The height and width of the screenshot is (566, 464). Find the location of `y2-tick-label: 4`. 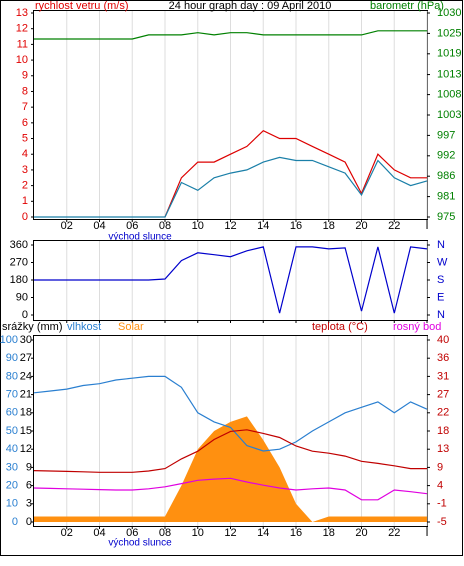

y2-tick-label: 4 is located at coordinates (440, 486).